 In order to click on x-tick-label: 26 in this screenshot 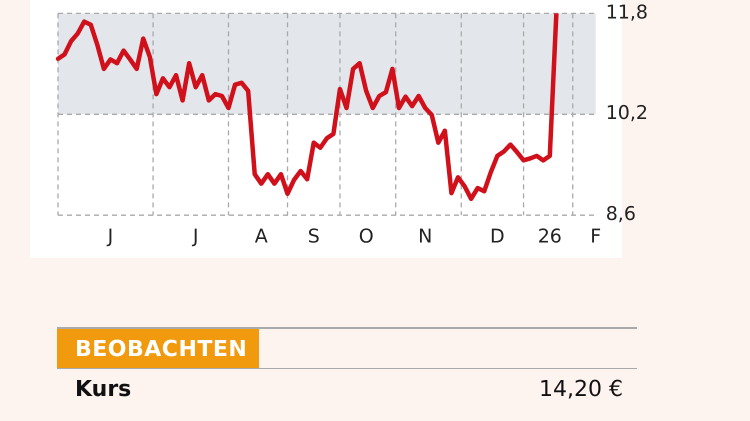, I will do `click(550, 237)`.